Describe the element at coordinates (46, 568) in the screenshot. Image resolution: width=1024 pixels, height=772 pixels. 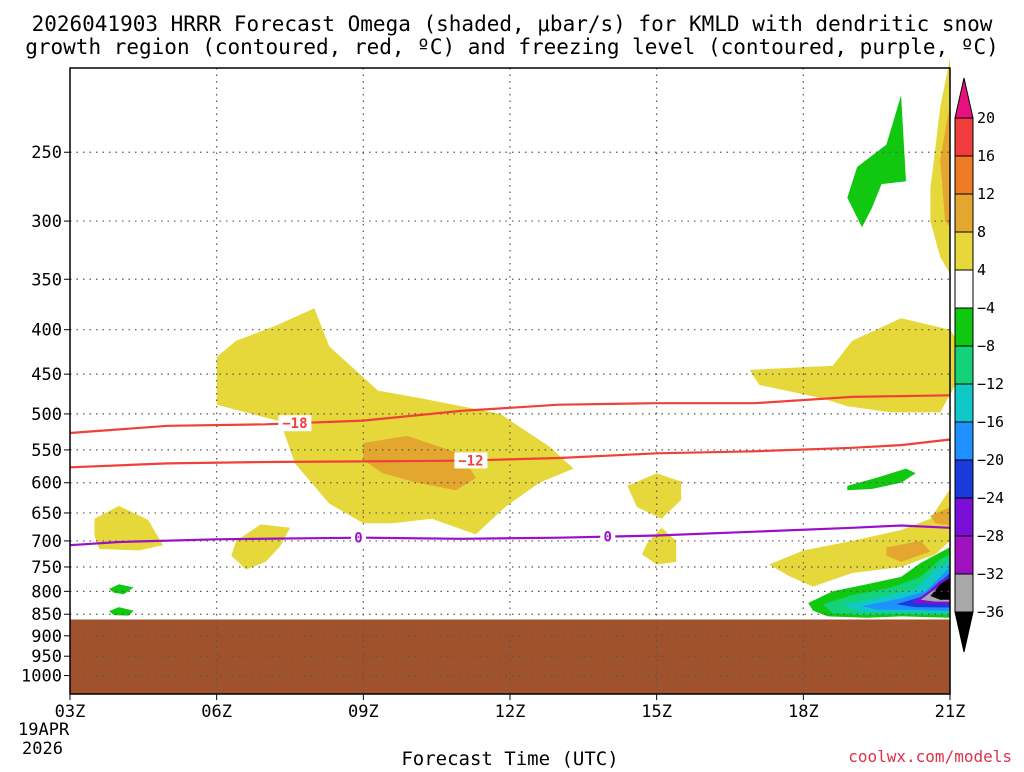
I see `y-tick-label: 750` at that location.